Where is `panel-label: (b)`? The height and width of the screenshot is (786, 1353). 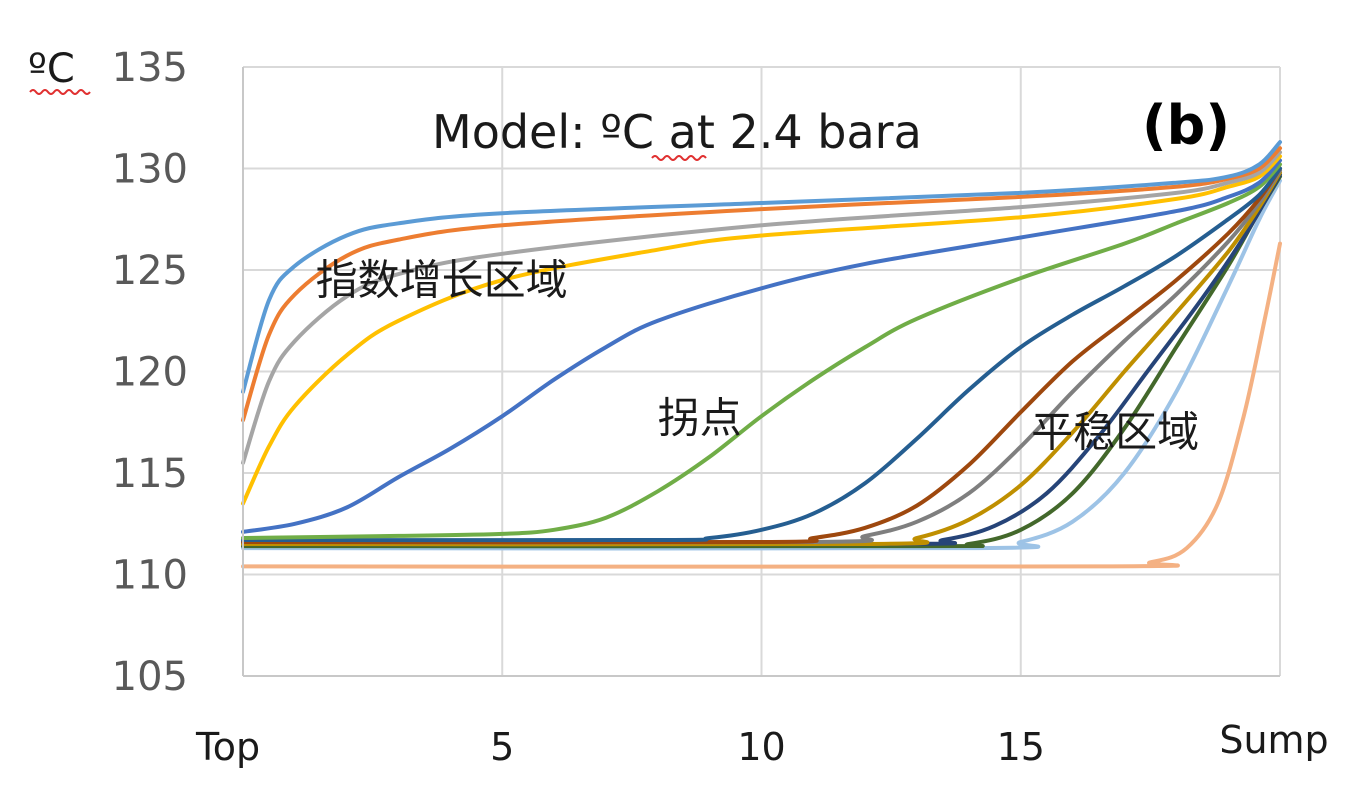 panel-label: (b) is located at coordinates (1186, 125).